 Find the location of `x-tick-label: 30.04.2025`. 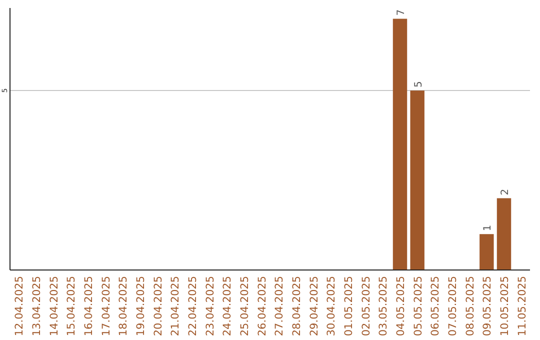

x-tick-label: 30.04.2025 is located at coordinates (332, 306).